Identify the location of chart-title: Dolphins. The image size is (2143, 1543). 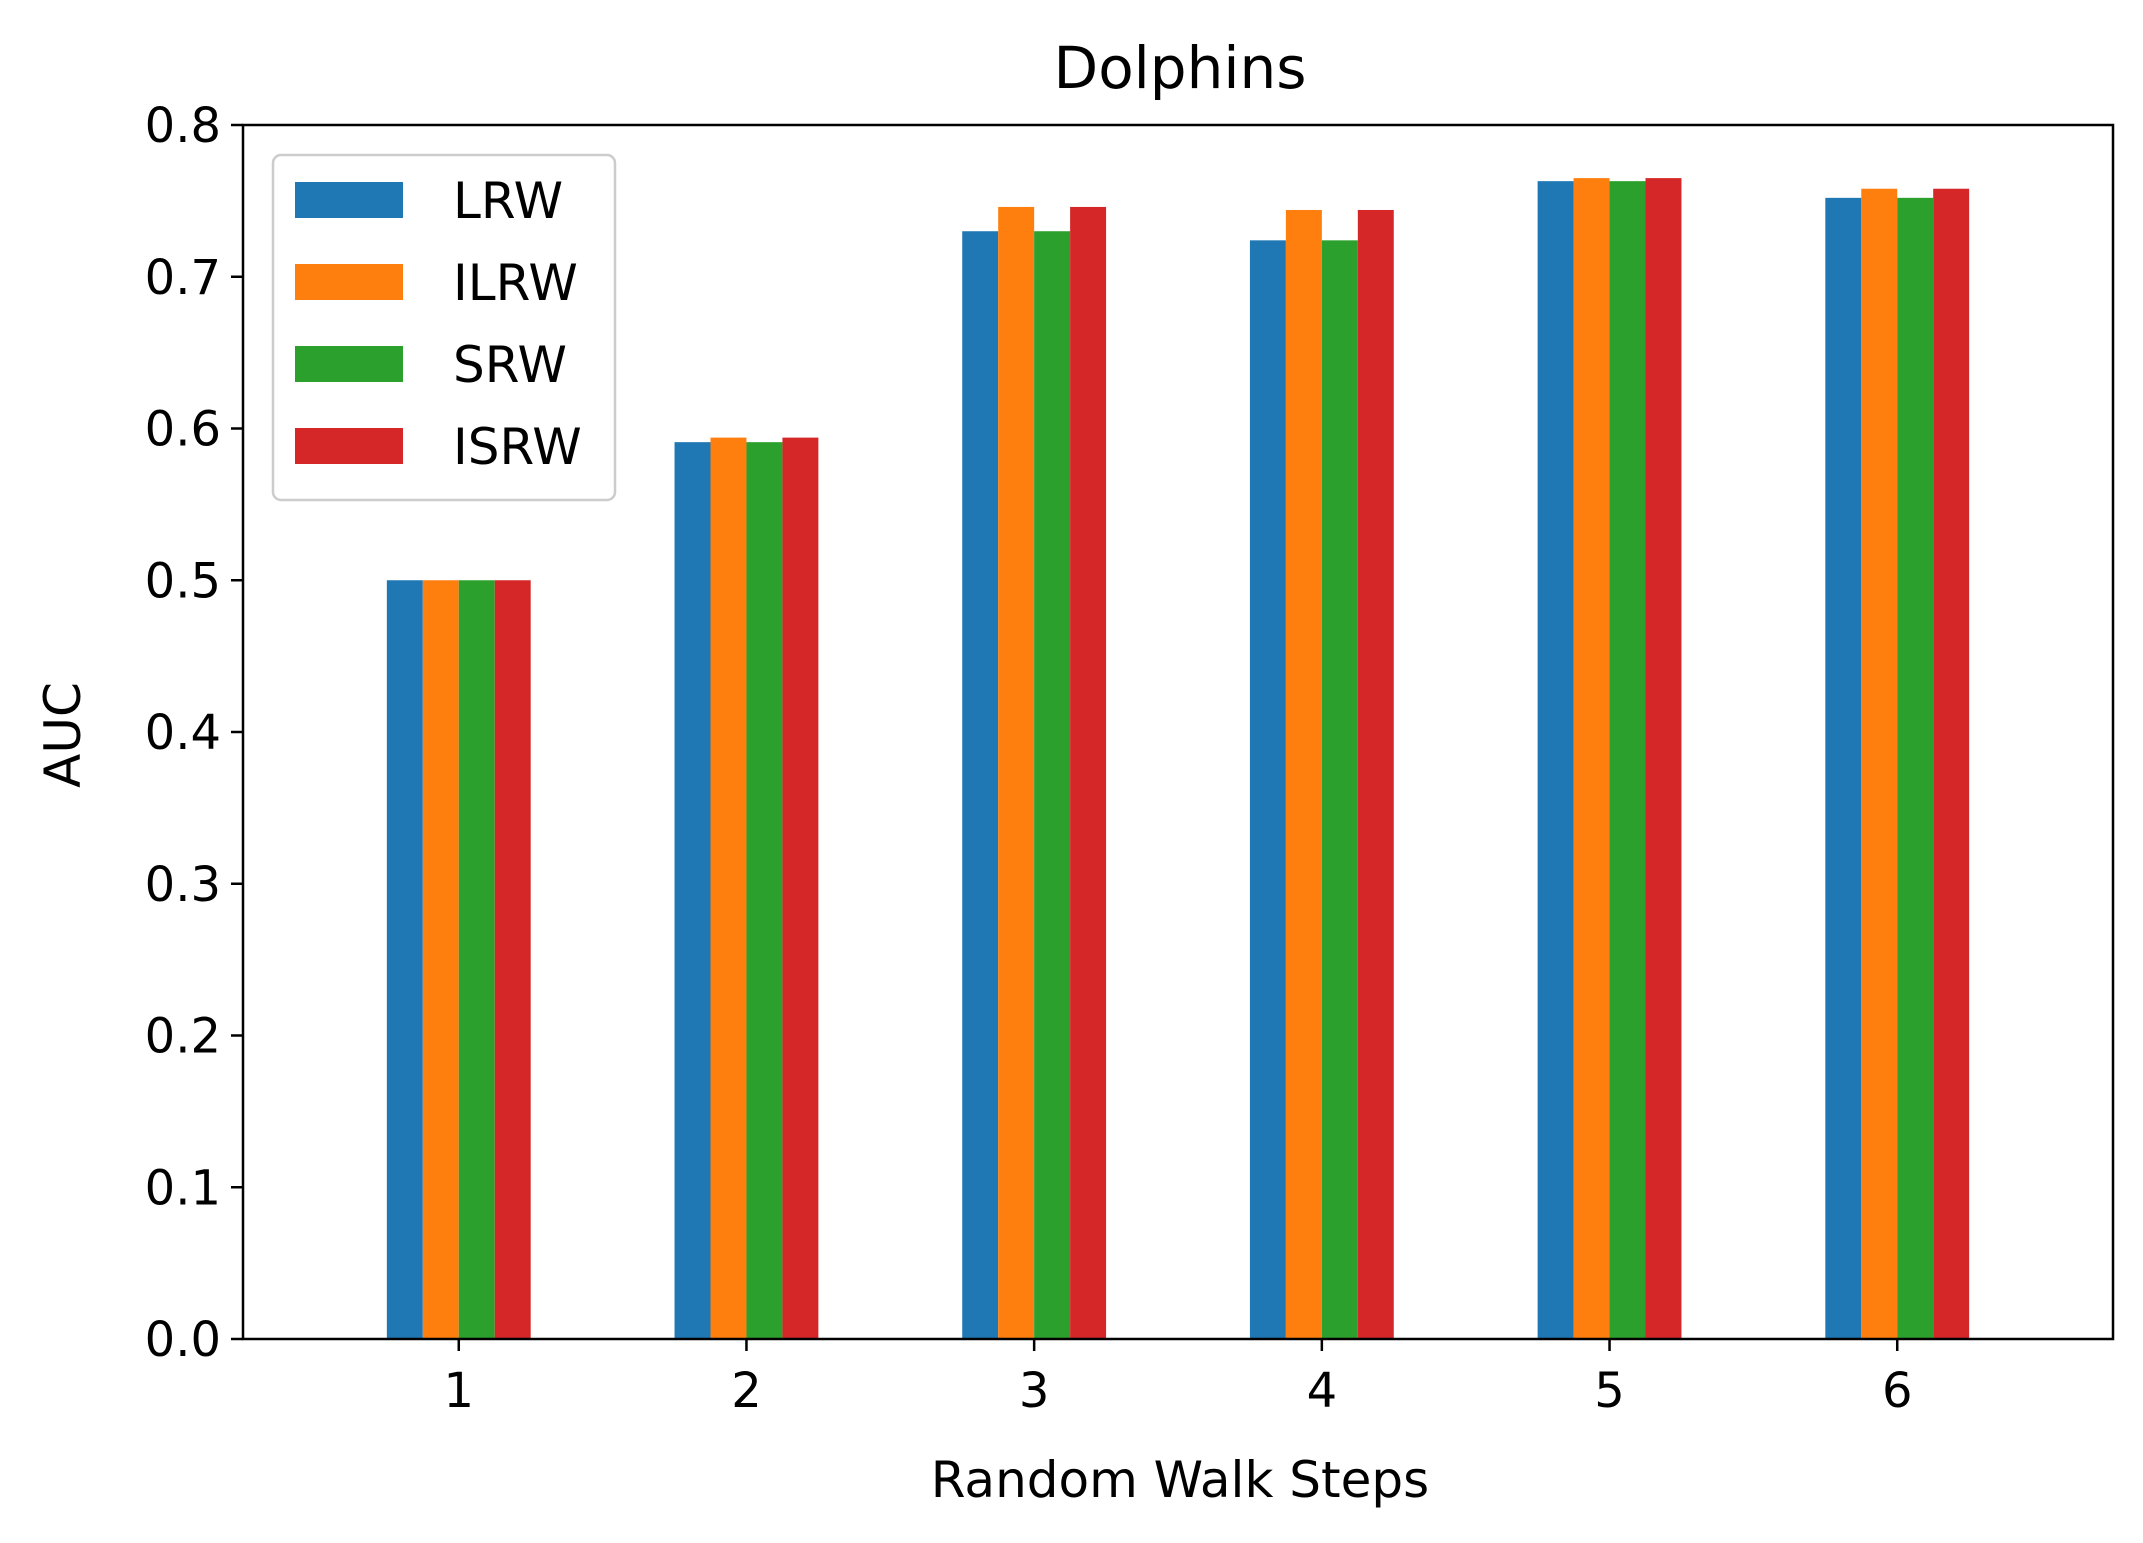
(1180, 68).